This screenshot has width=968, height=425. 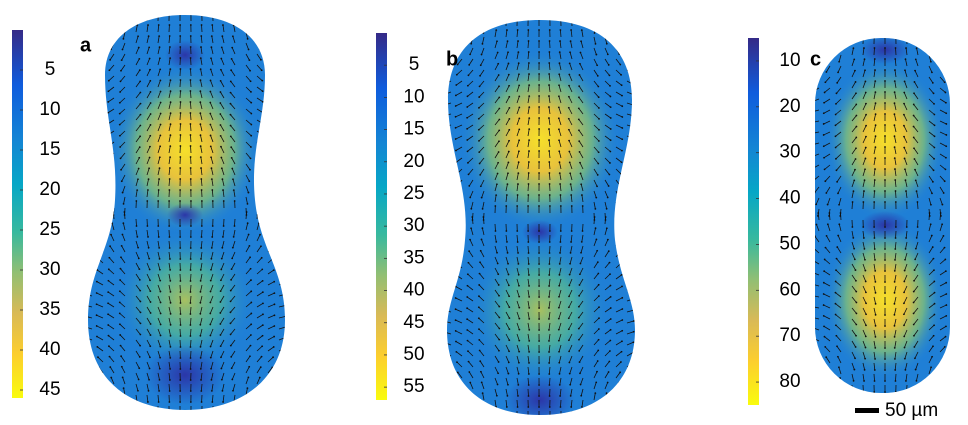 What do you see at coordinates (452, 59) in the screenshot?
I see `panel-label: b` at bounding box center [452, 59].